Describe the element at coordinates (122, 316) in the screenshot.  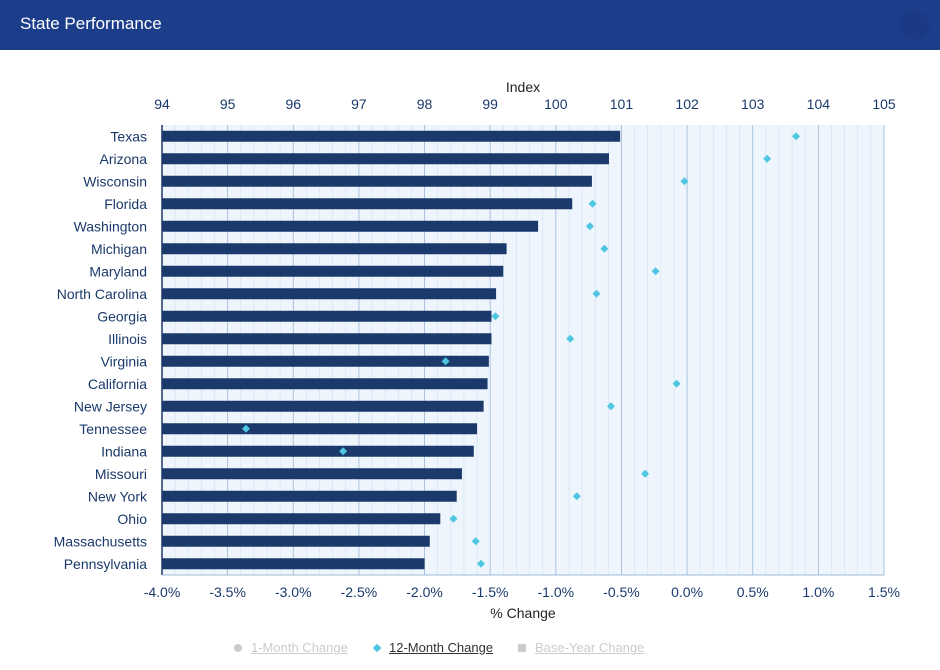
I see `category-label: Georgia` at that location.